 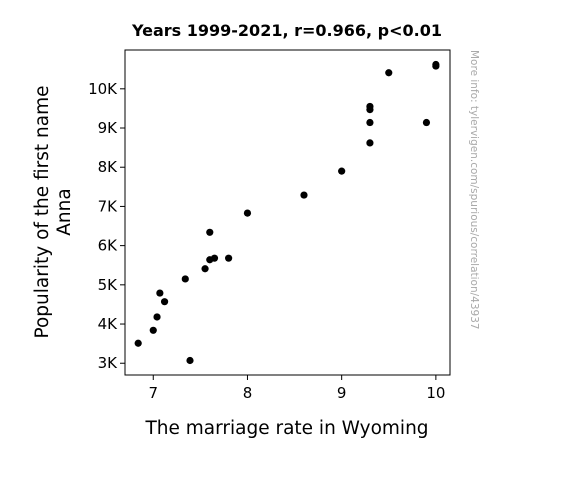 What do you see at coordinates (108, 206) in the screenshot?
I see `y-tick-label-5: 7K` at bounding box center [108, 206].